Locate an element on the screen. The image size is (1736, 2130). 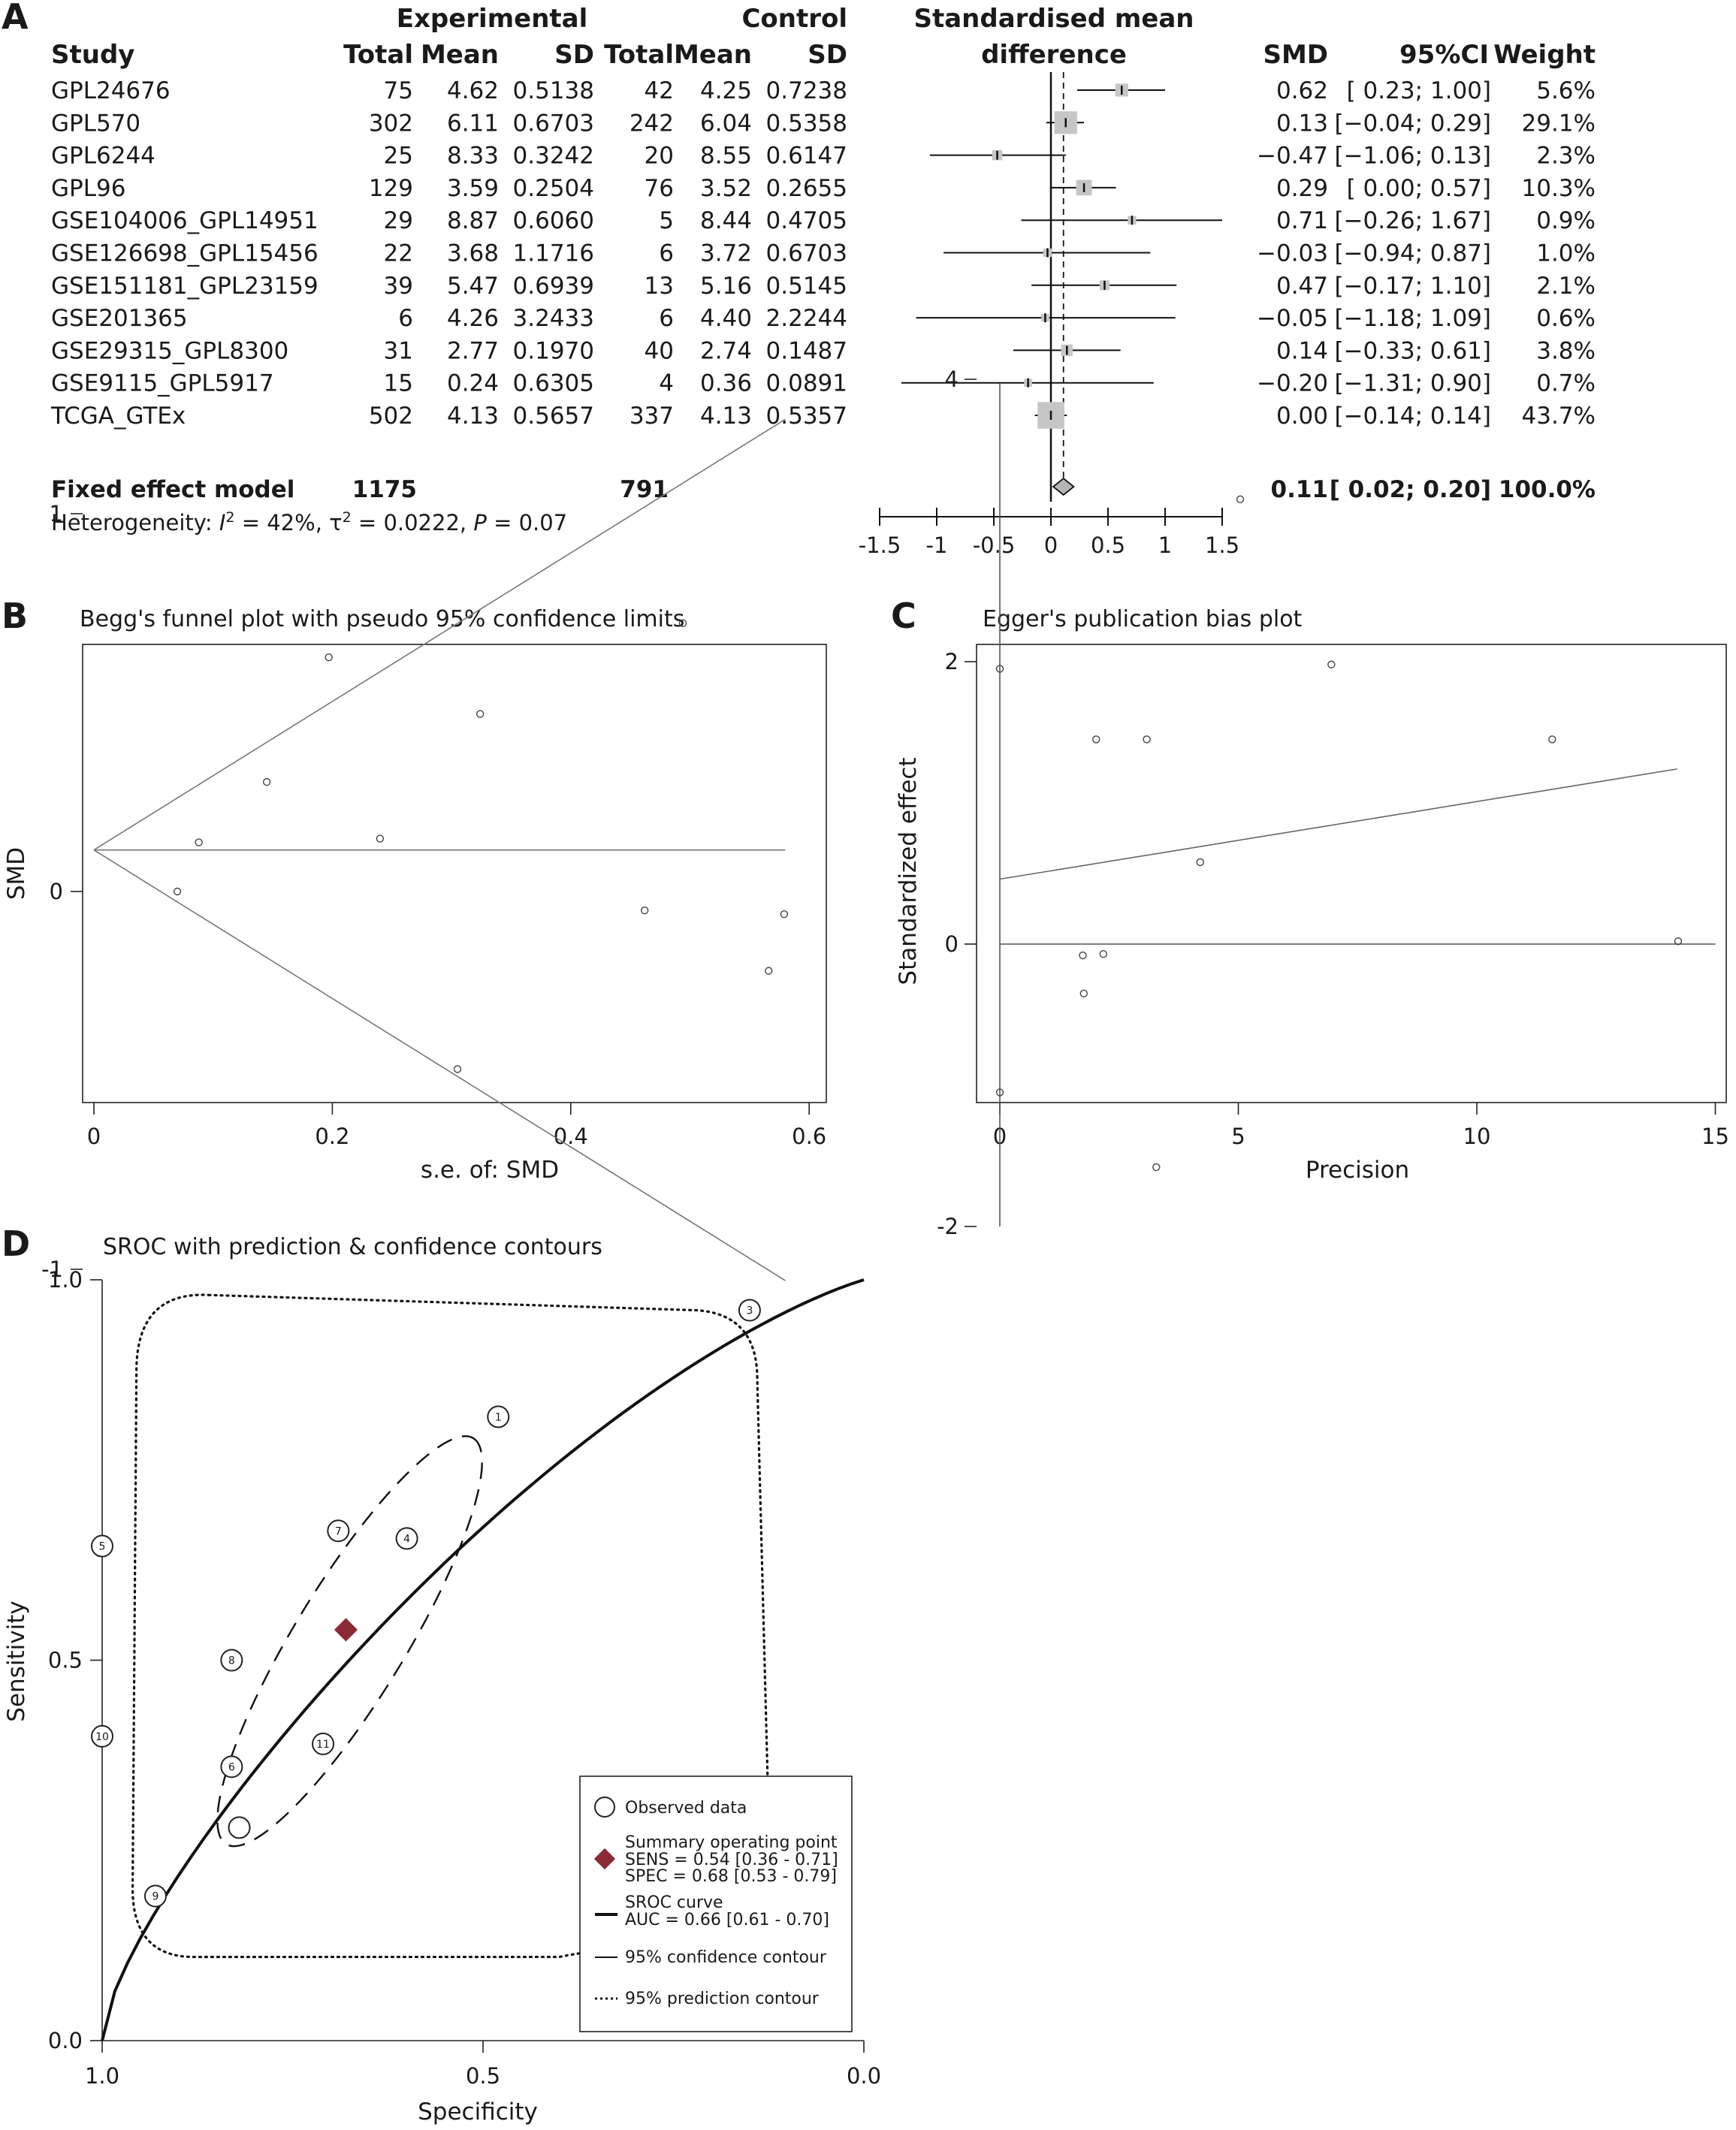
forest-cell-sd_e: 3.2433 is located at coordinates (553, 319).